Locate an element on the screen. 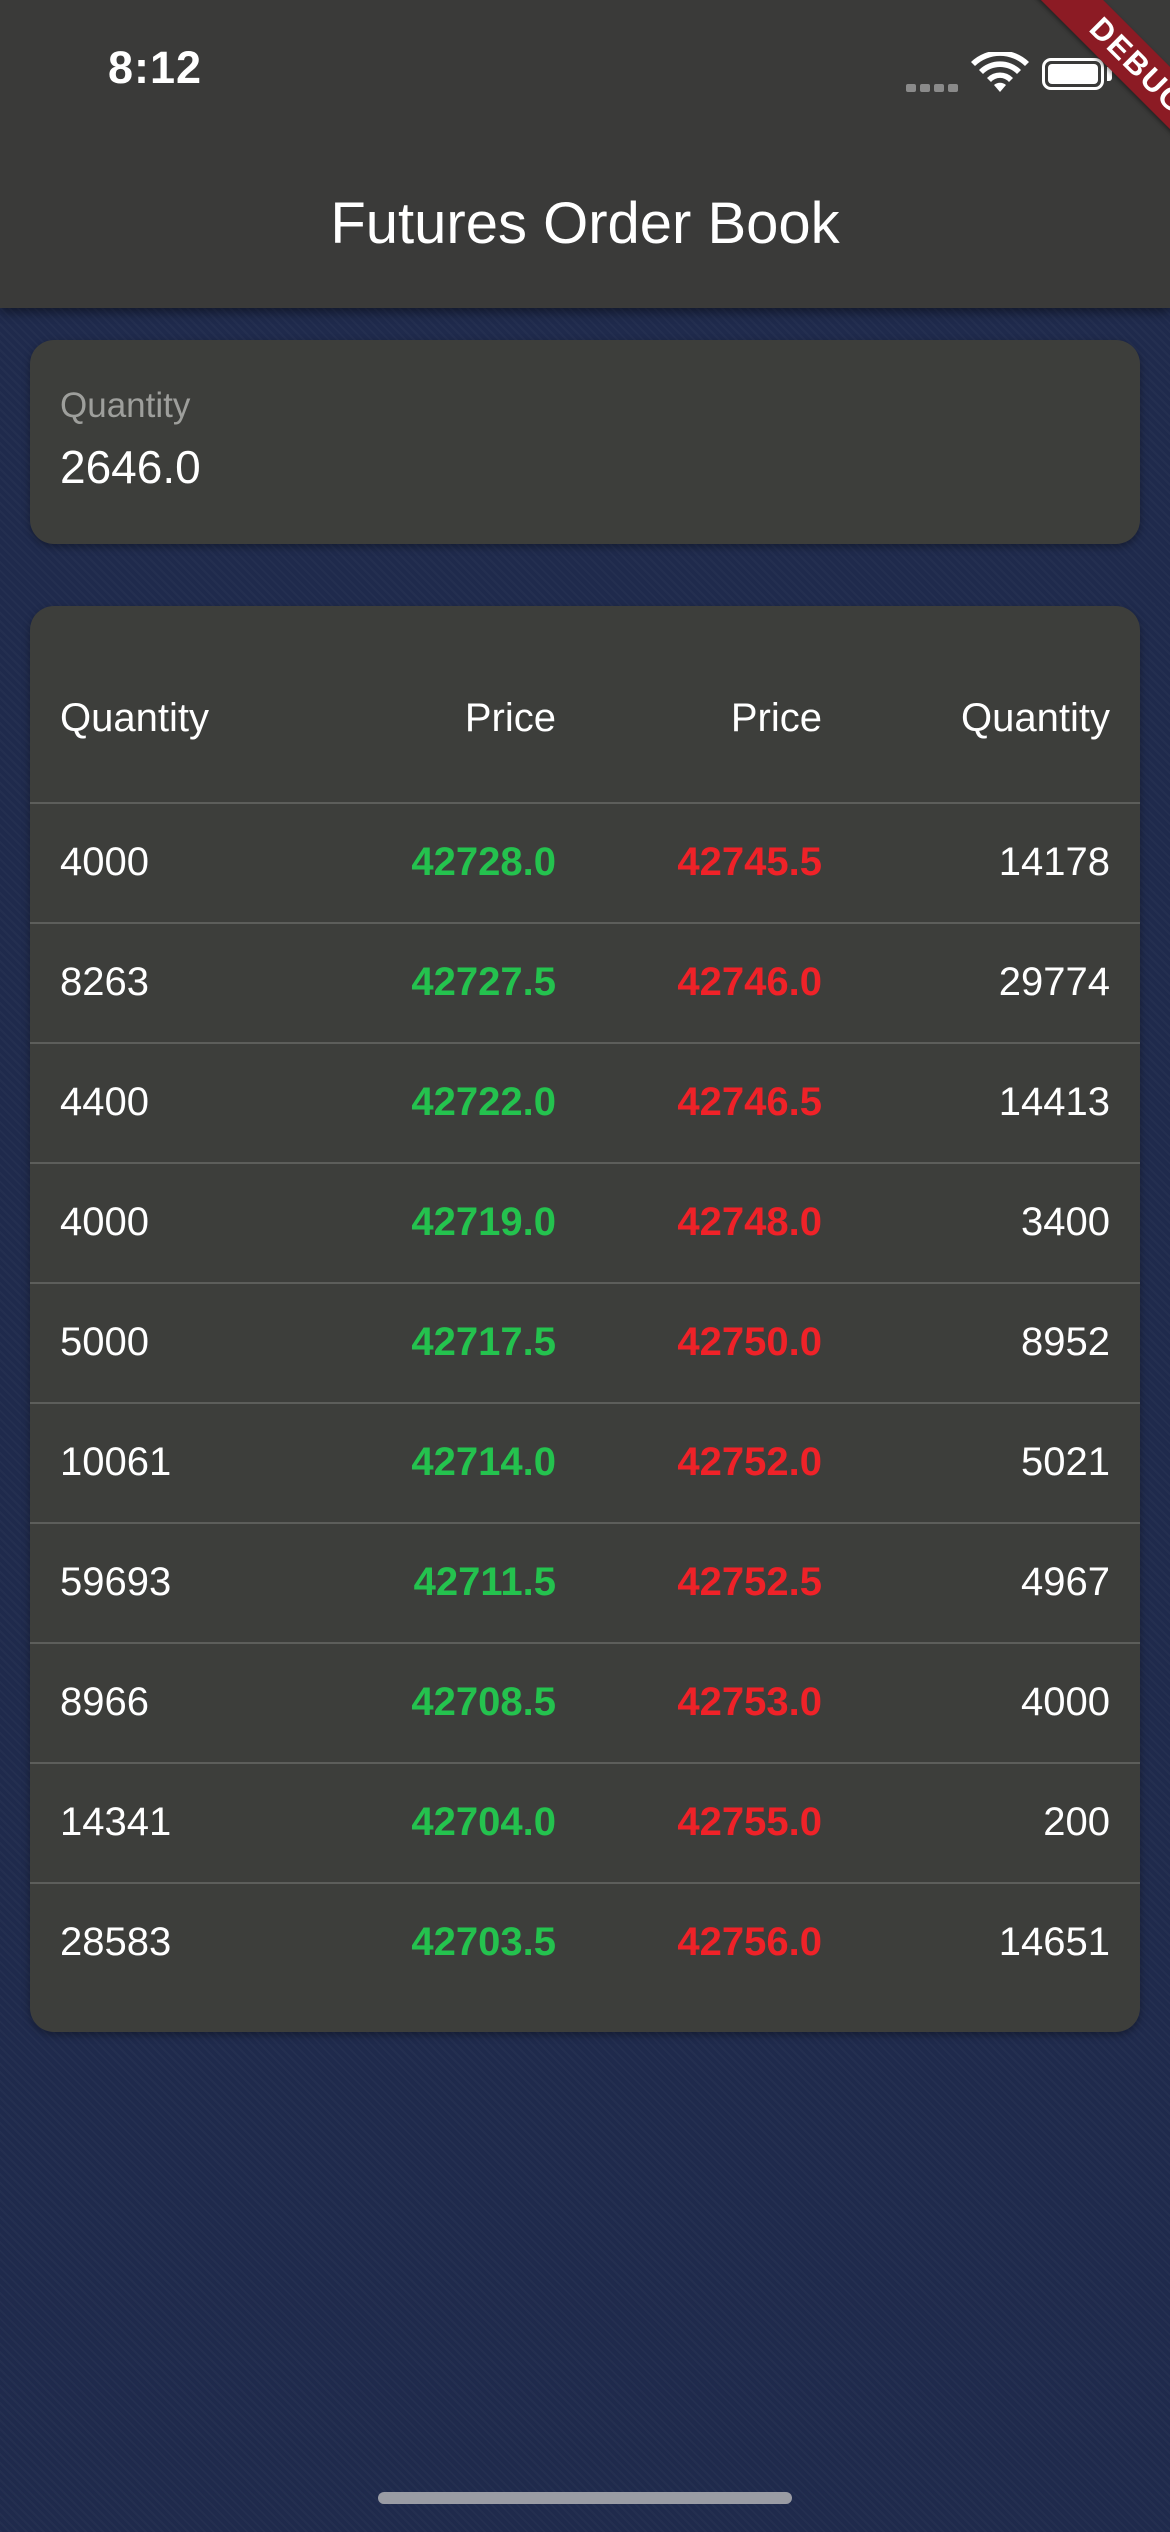 This screenshot has height=2532, width=1170. ask-price-cell: 42745.5 is located at coordinates (749, 862).